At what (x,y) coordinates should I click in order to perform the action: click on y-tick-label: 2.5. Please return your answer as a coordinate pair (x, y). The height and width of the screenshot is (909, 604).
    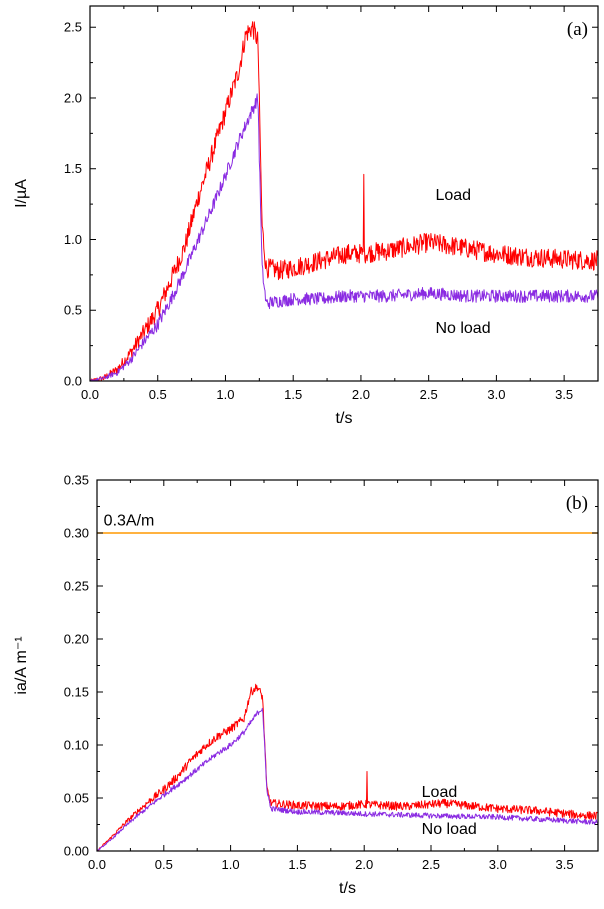
    Looking at the image, I should click on (73, 27).